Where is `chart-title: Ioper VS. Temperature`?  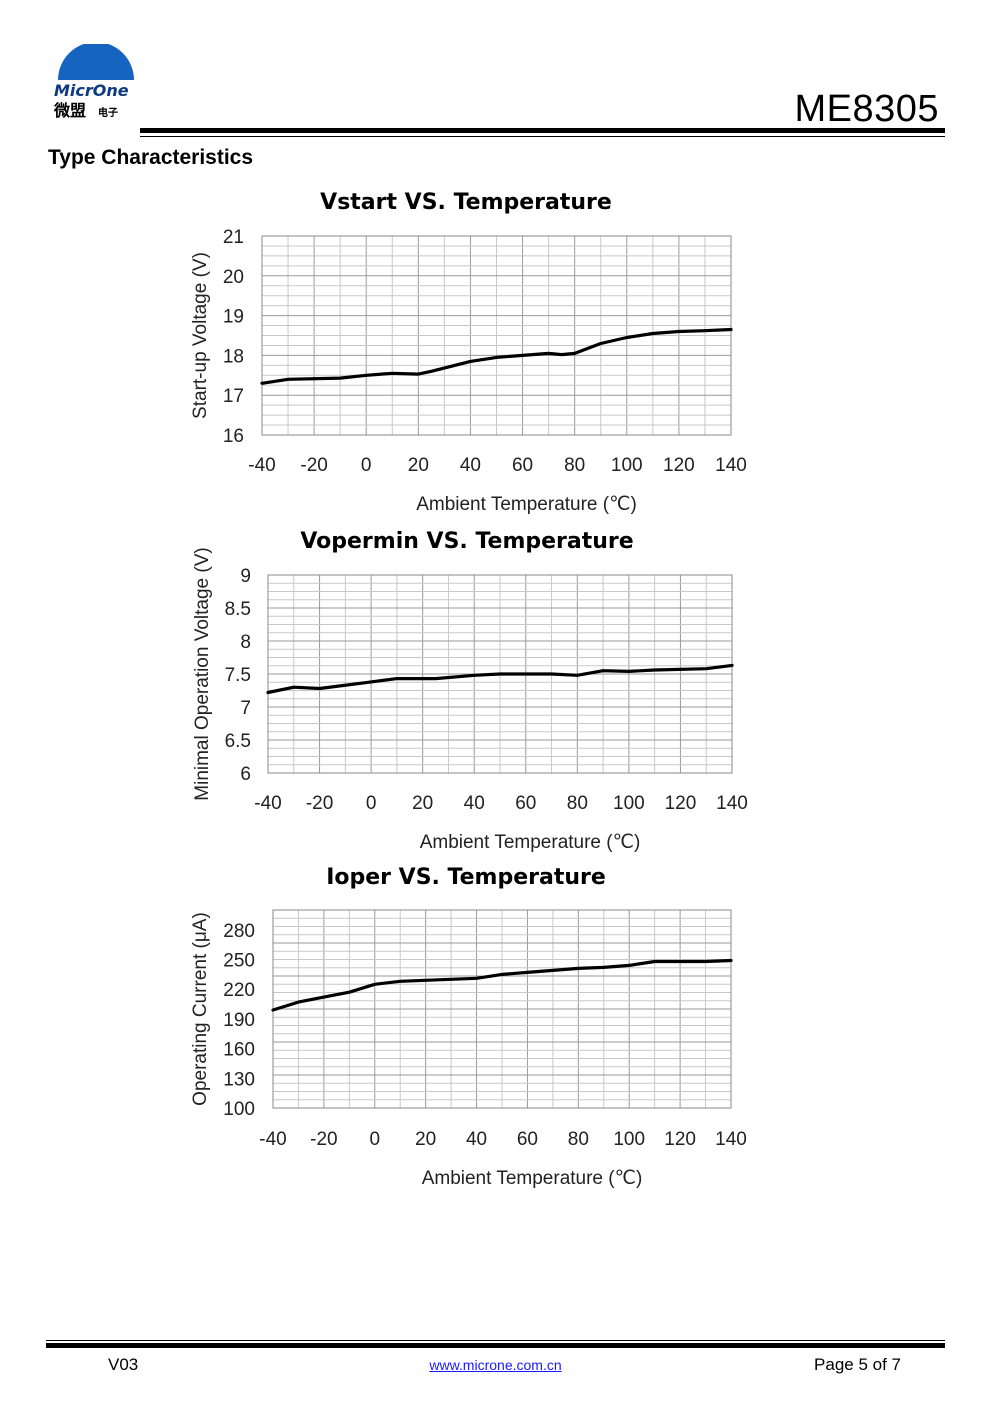 chart-title: Ioper VS. Temperature is located at coordinates (466, 877).